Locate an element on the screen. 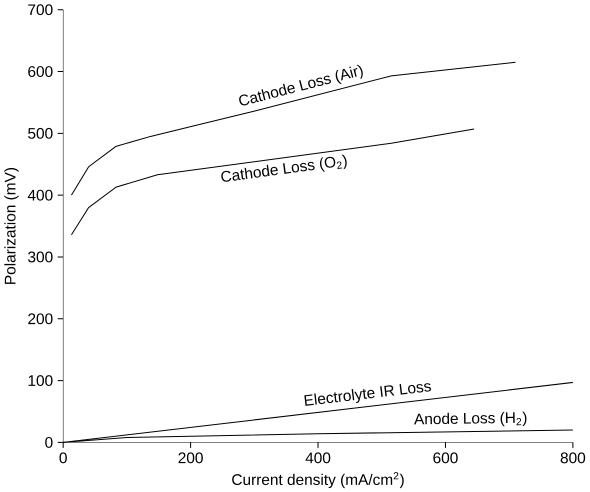 The height and width of the screenshot is (492, 590). x-axis-title: Current density (mA/cm$^{2}$) is located at coordinates (318, 480).